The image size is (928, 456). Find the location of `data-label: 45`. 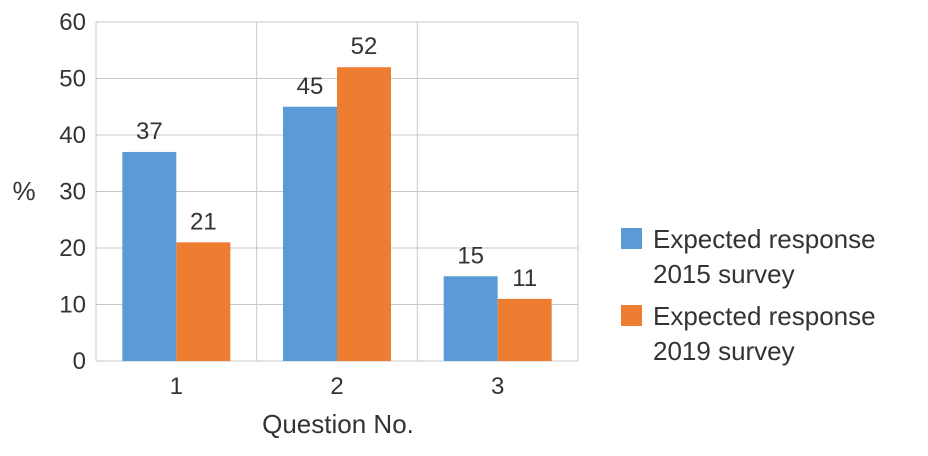

data-label: 45 is located at coordinates (310, 86).